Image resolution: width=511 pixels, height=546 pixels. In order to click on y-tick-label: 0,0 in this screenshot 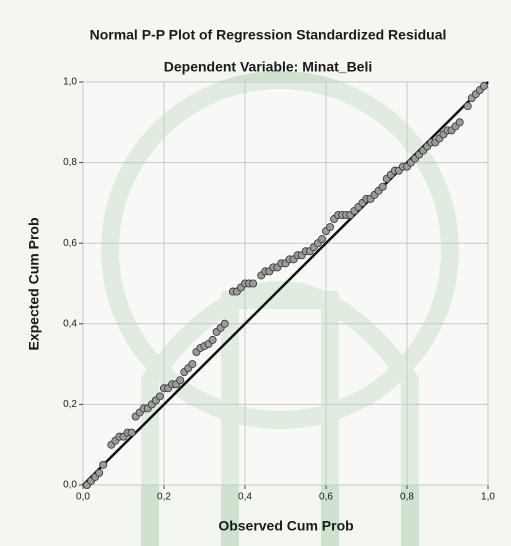, I will do `click(70, 485)`.